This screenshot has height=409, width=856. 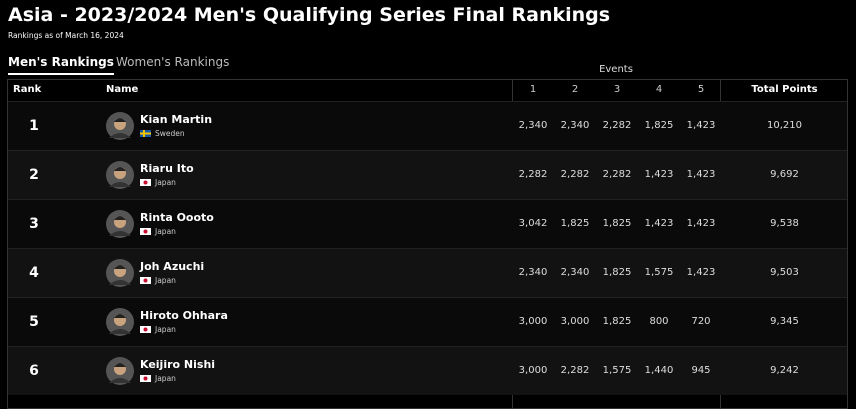 I want to click on total-points: 9,503, so click(x=784, y=272).